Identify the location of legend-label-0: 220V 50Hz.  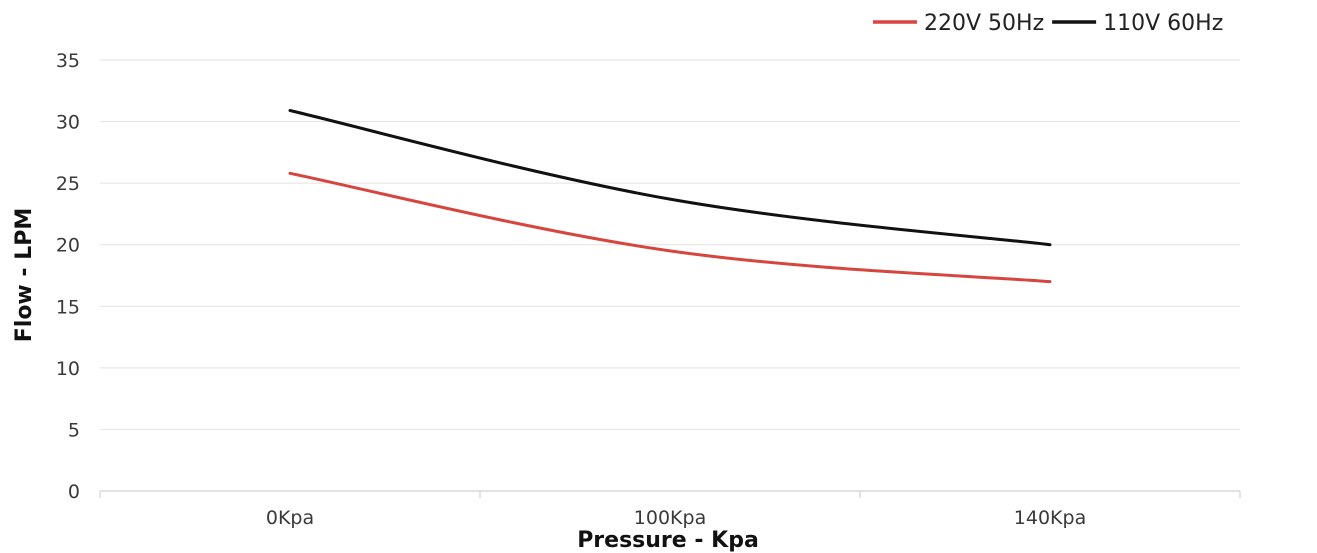
(984, 23).